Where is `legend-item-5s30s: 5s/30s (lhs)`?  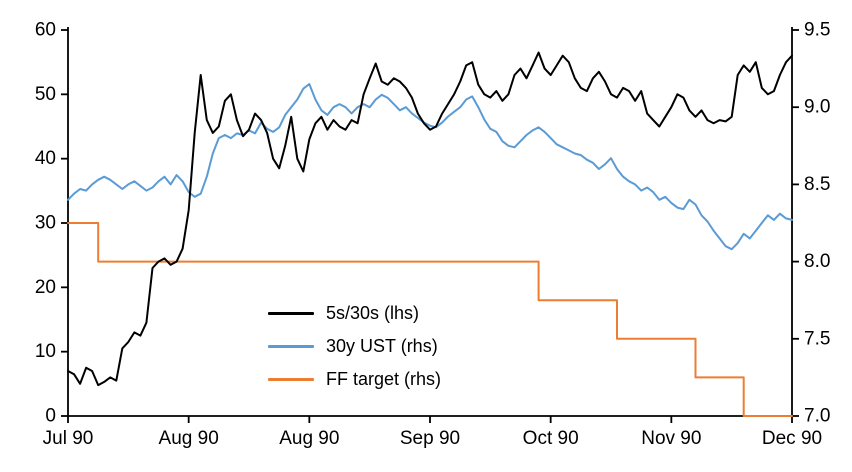 legend-item-5s30s: 5s/30s (lhs) is located at coordinates (354, 313).